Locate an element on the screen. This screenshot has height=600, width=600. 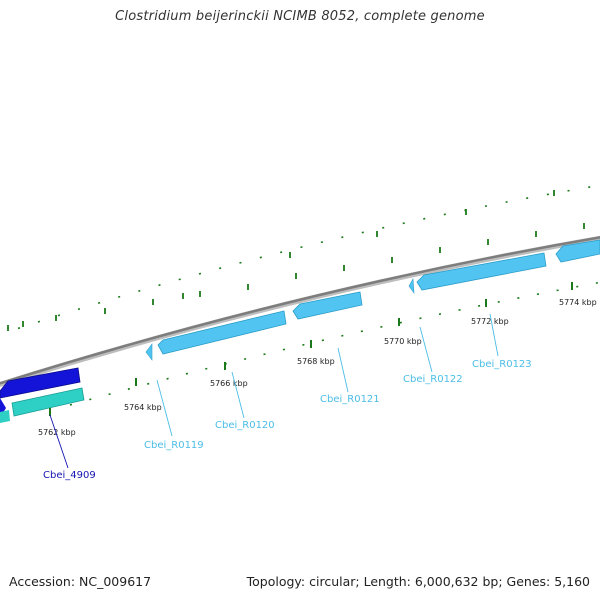
gene-label: Cbei_R0123 is located at coordinates (502, 364).